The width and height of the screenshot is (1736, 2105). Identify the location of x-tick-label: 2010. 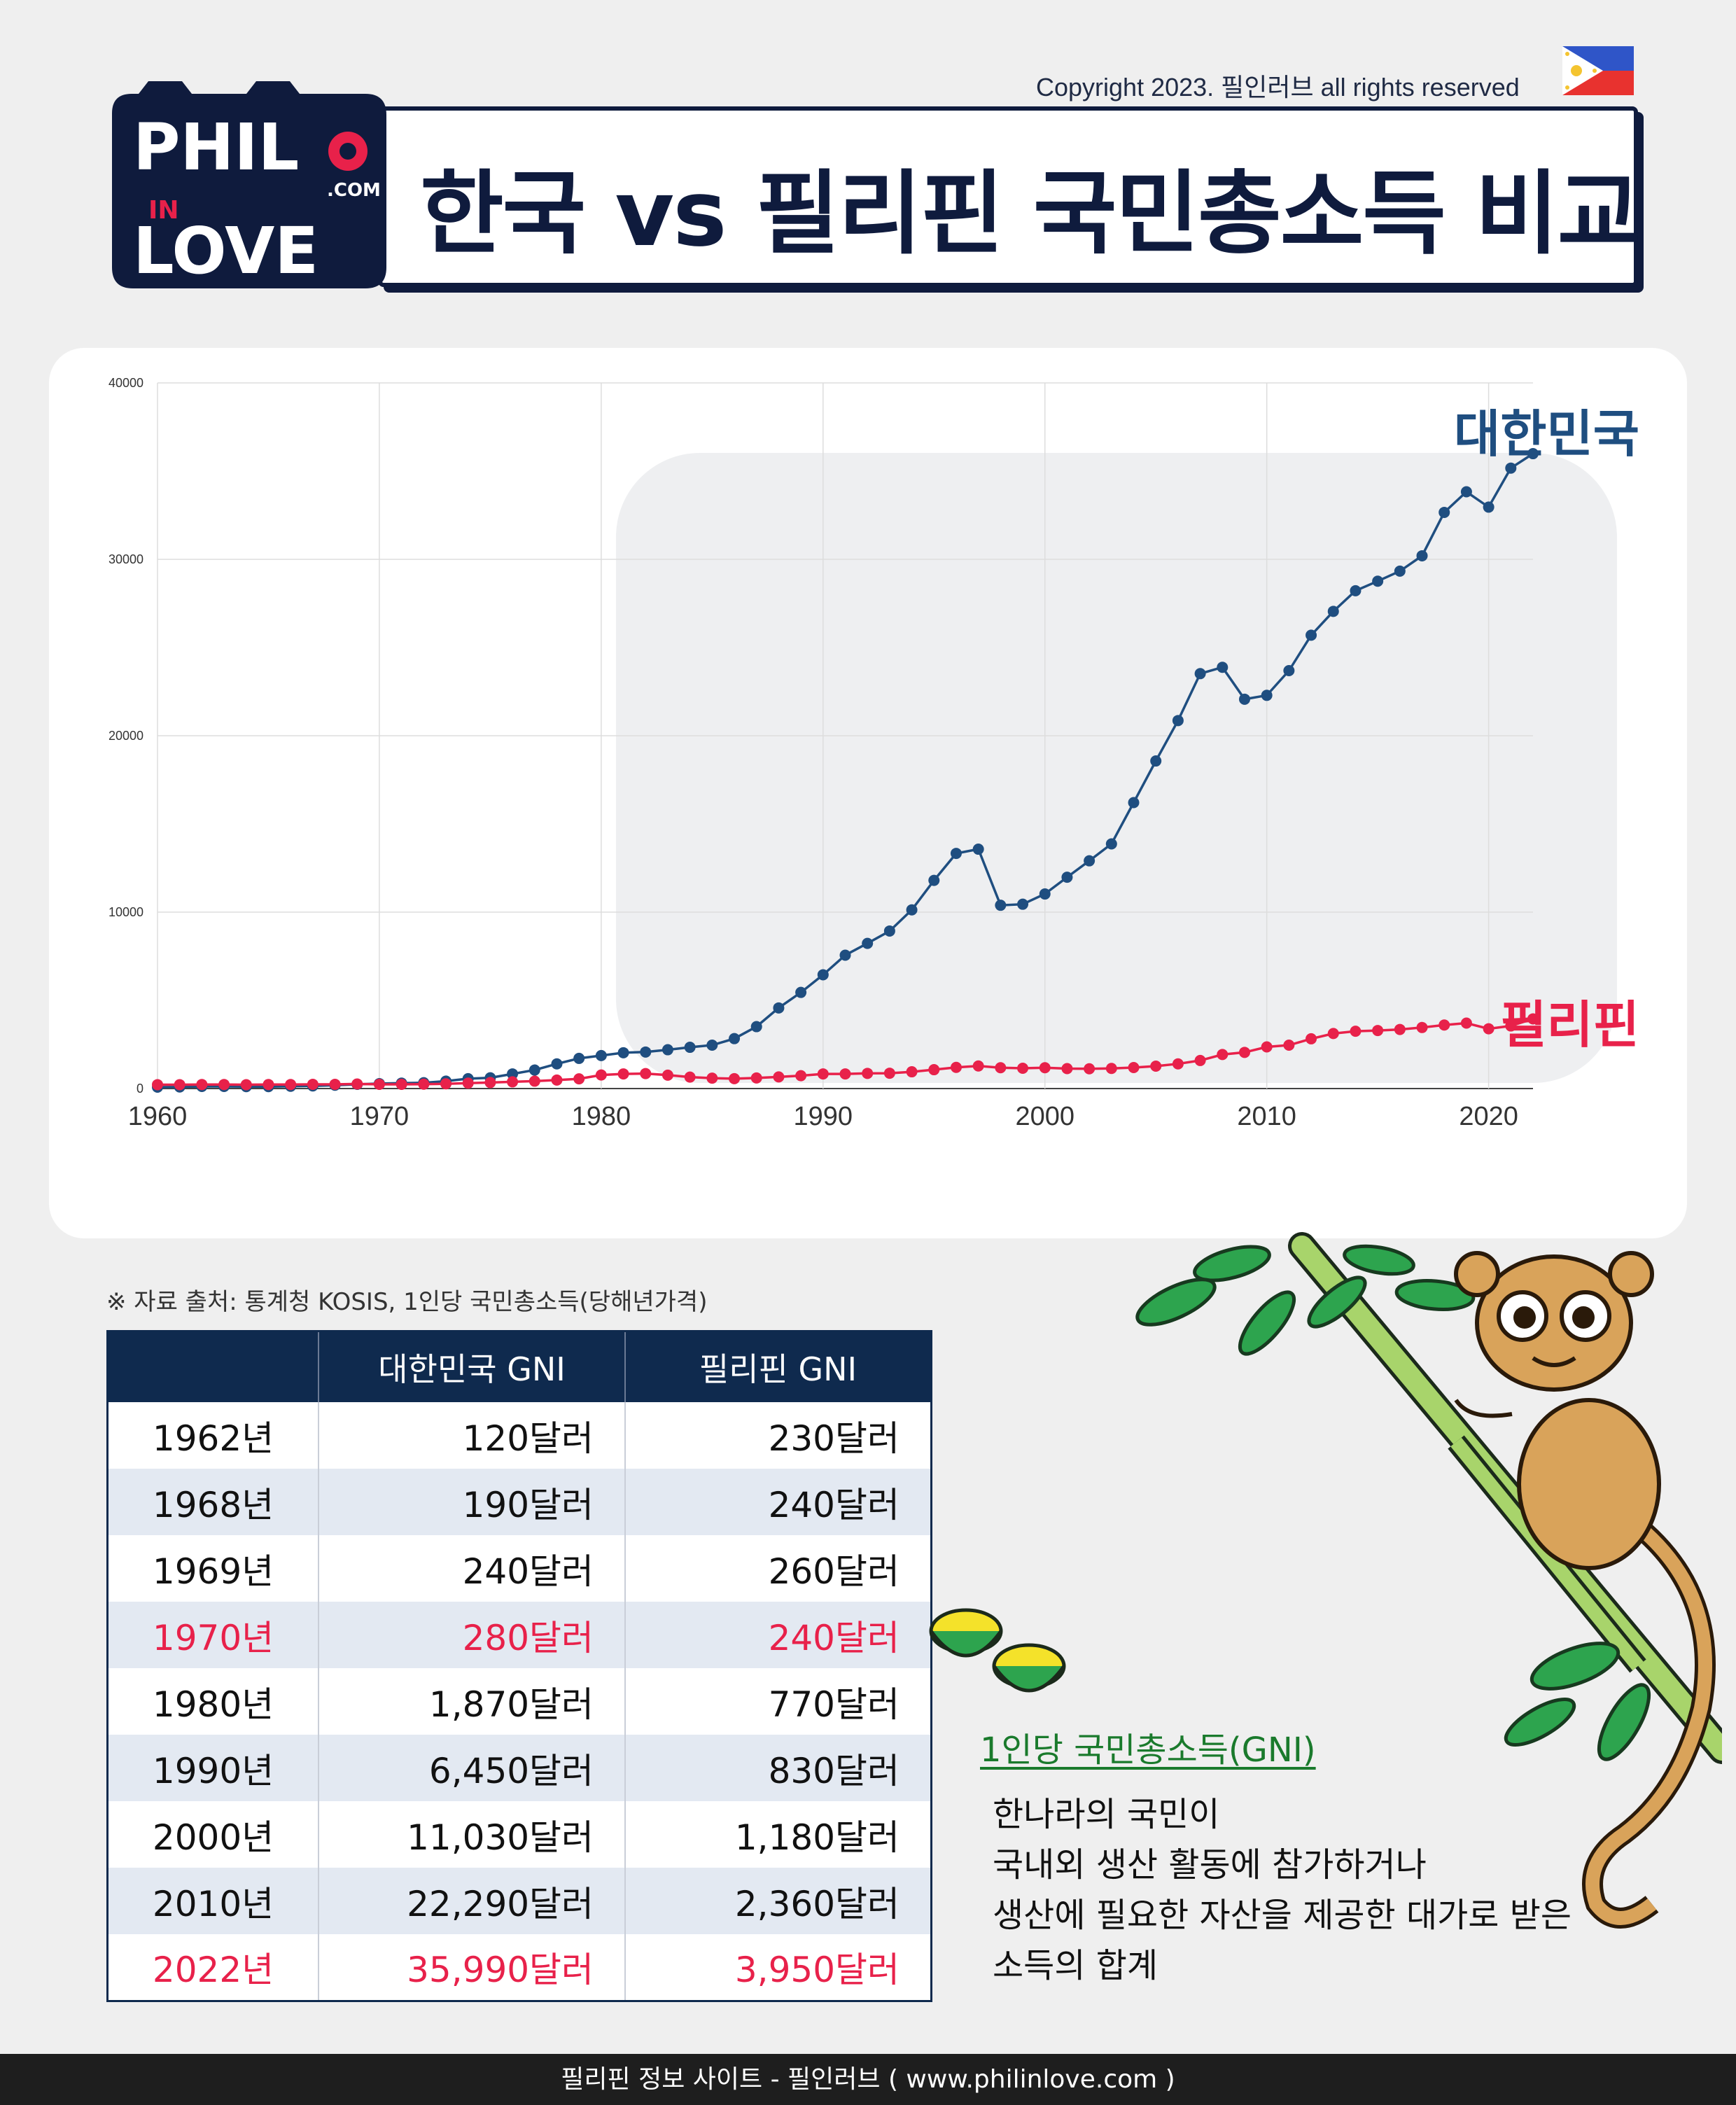
(1266, 1116).